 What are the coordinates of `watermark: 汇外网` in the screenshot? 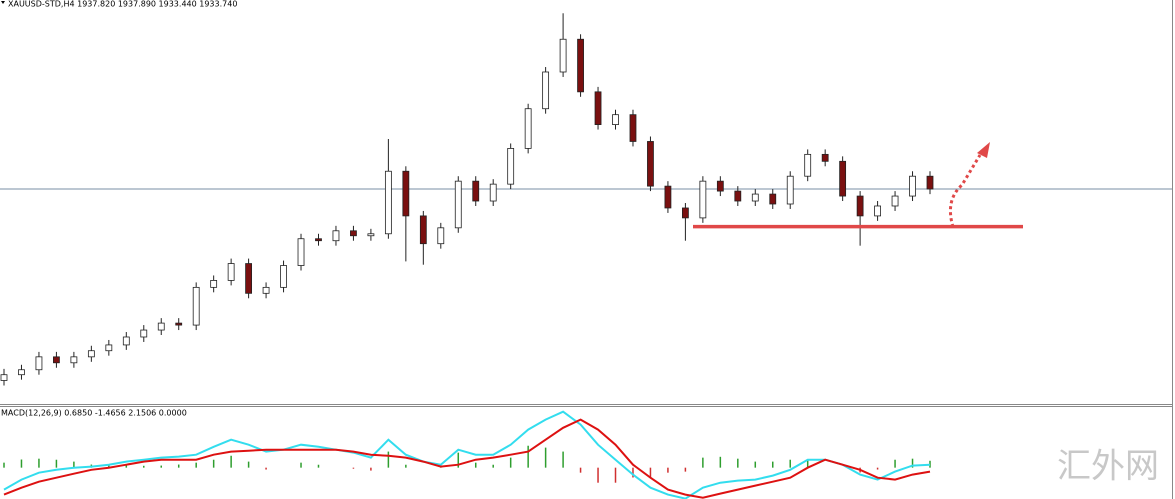 It's located at (1108, 467).